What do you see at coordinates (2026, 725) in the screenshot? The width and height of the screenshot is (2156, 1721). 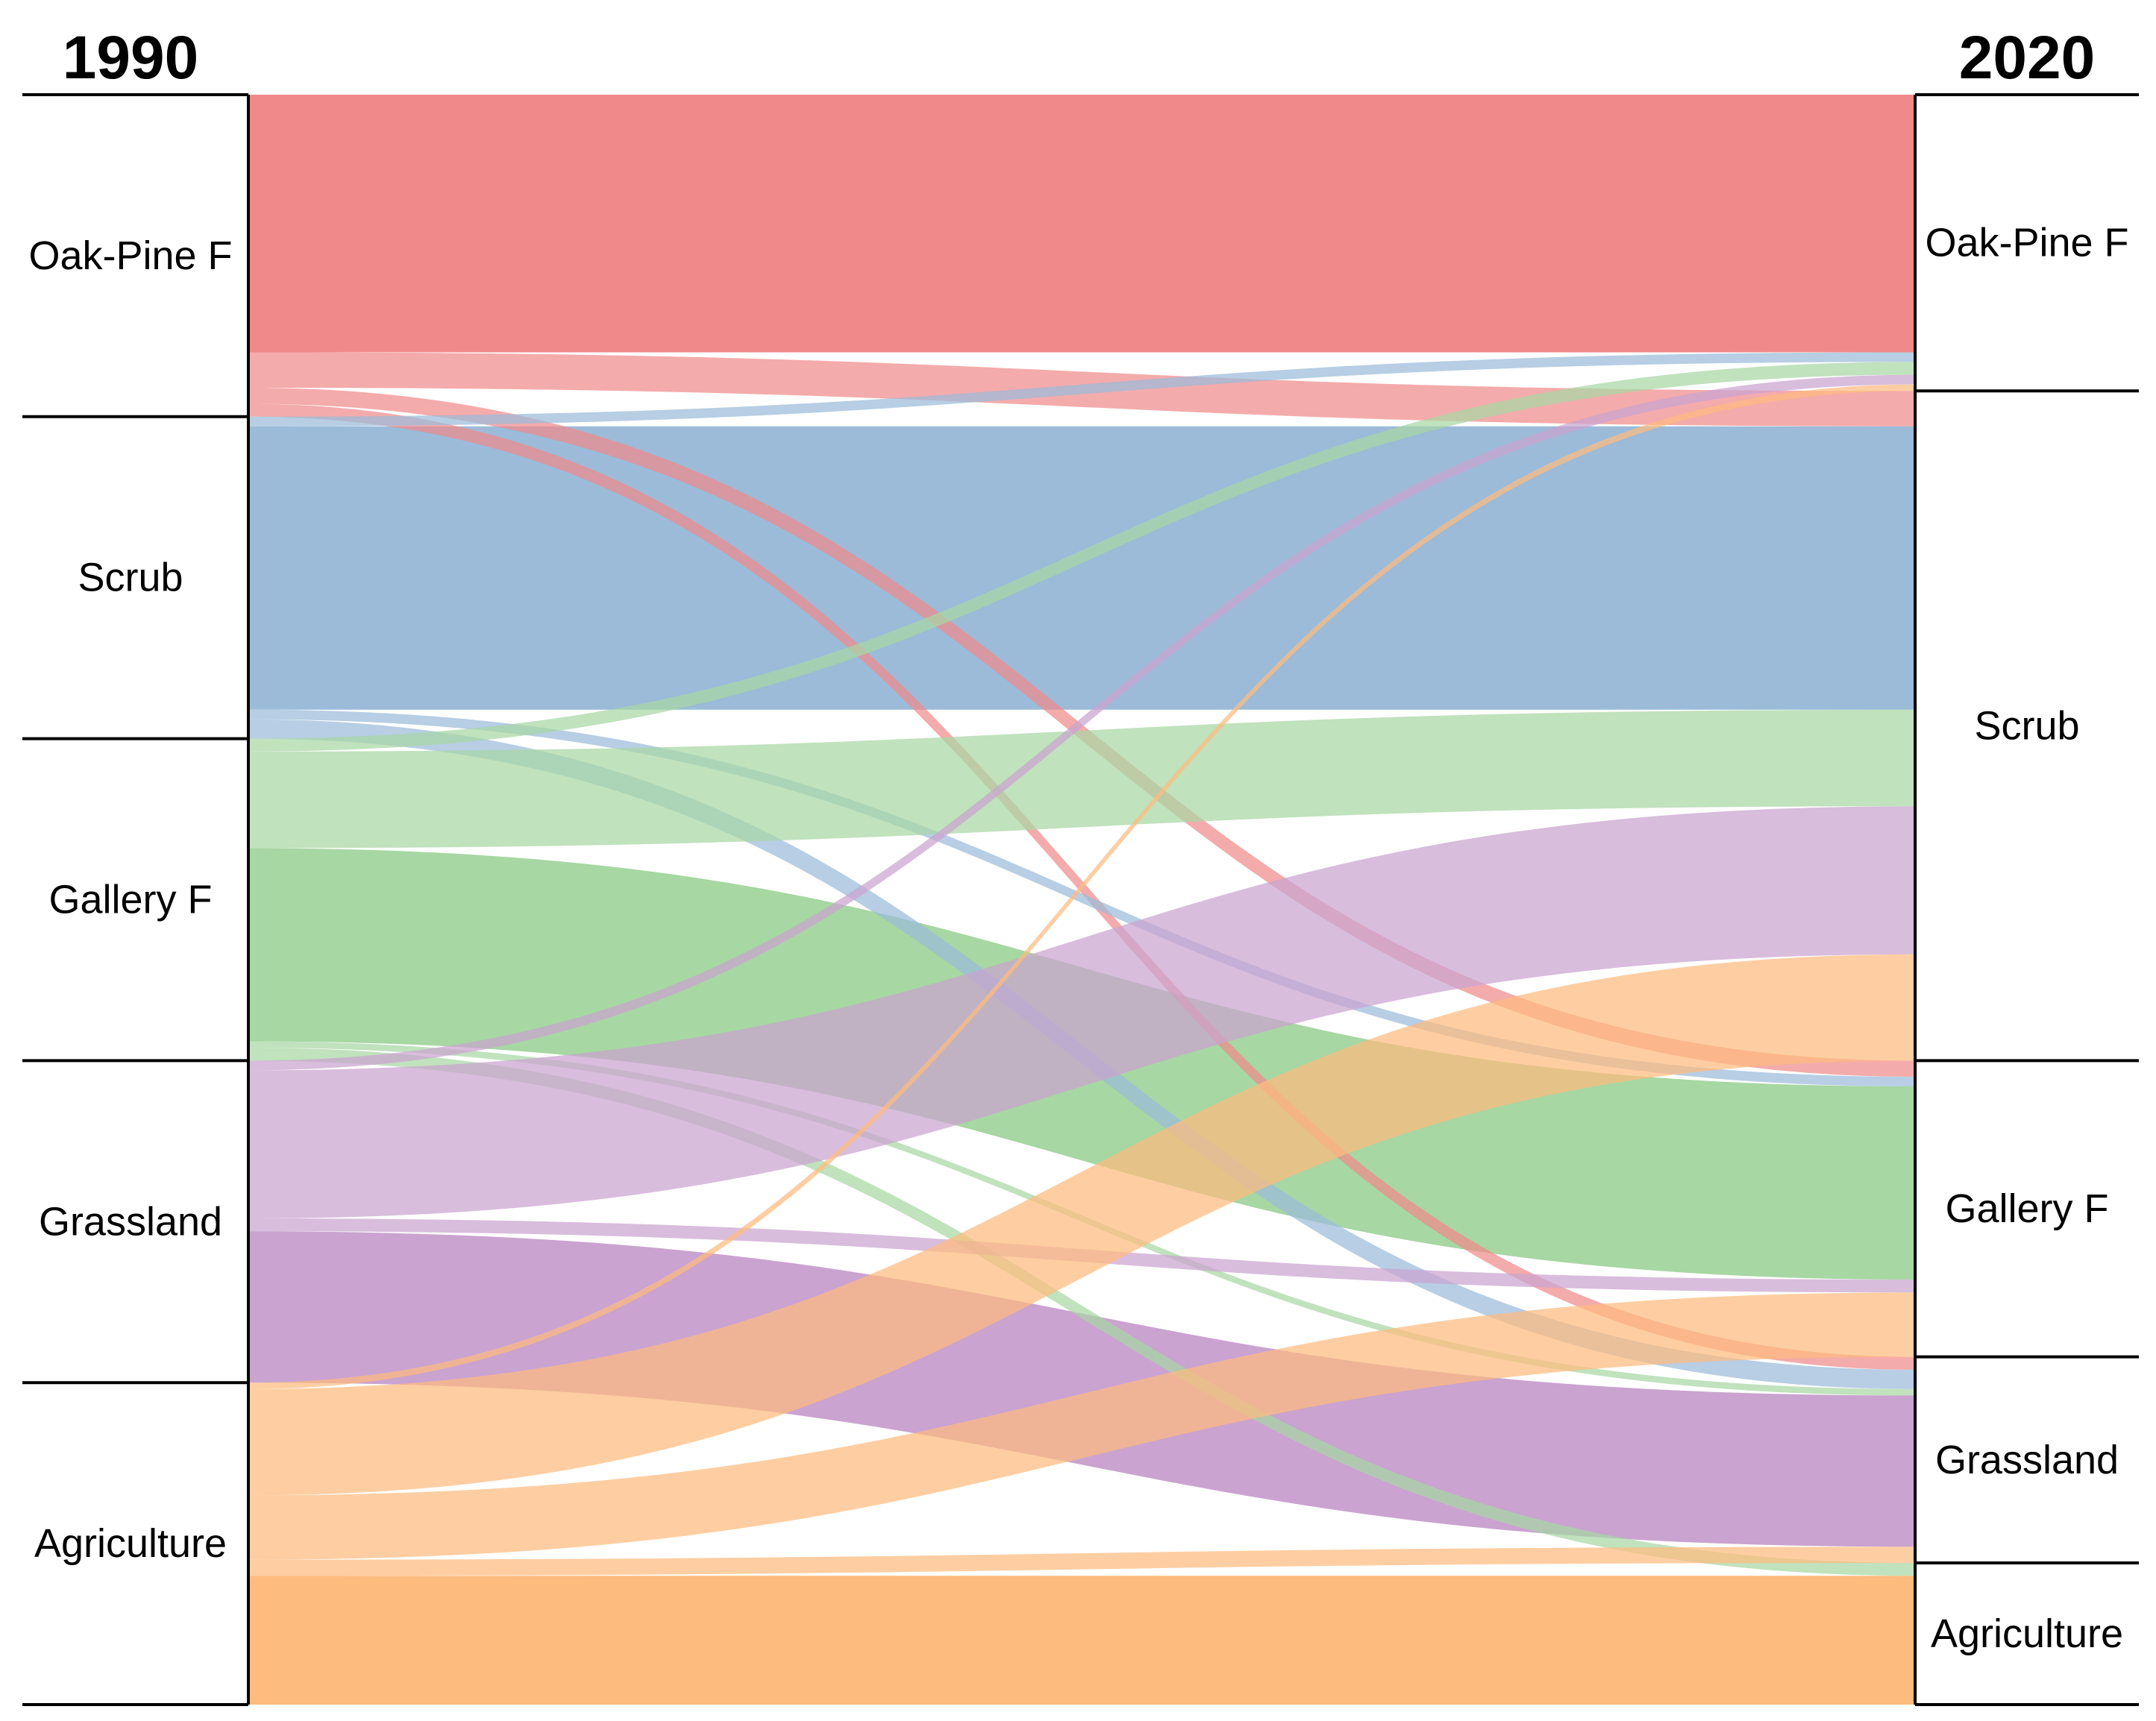 I see `right-node-label-scrub: Scrub` at bounding box center [2026, 725].